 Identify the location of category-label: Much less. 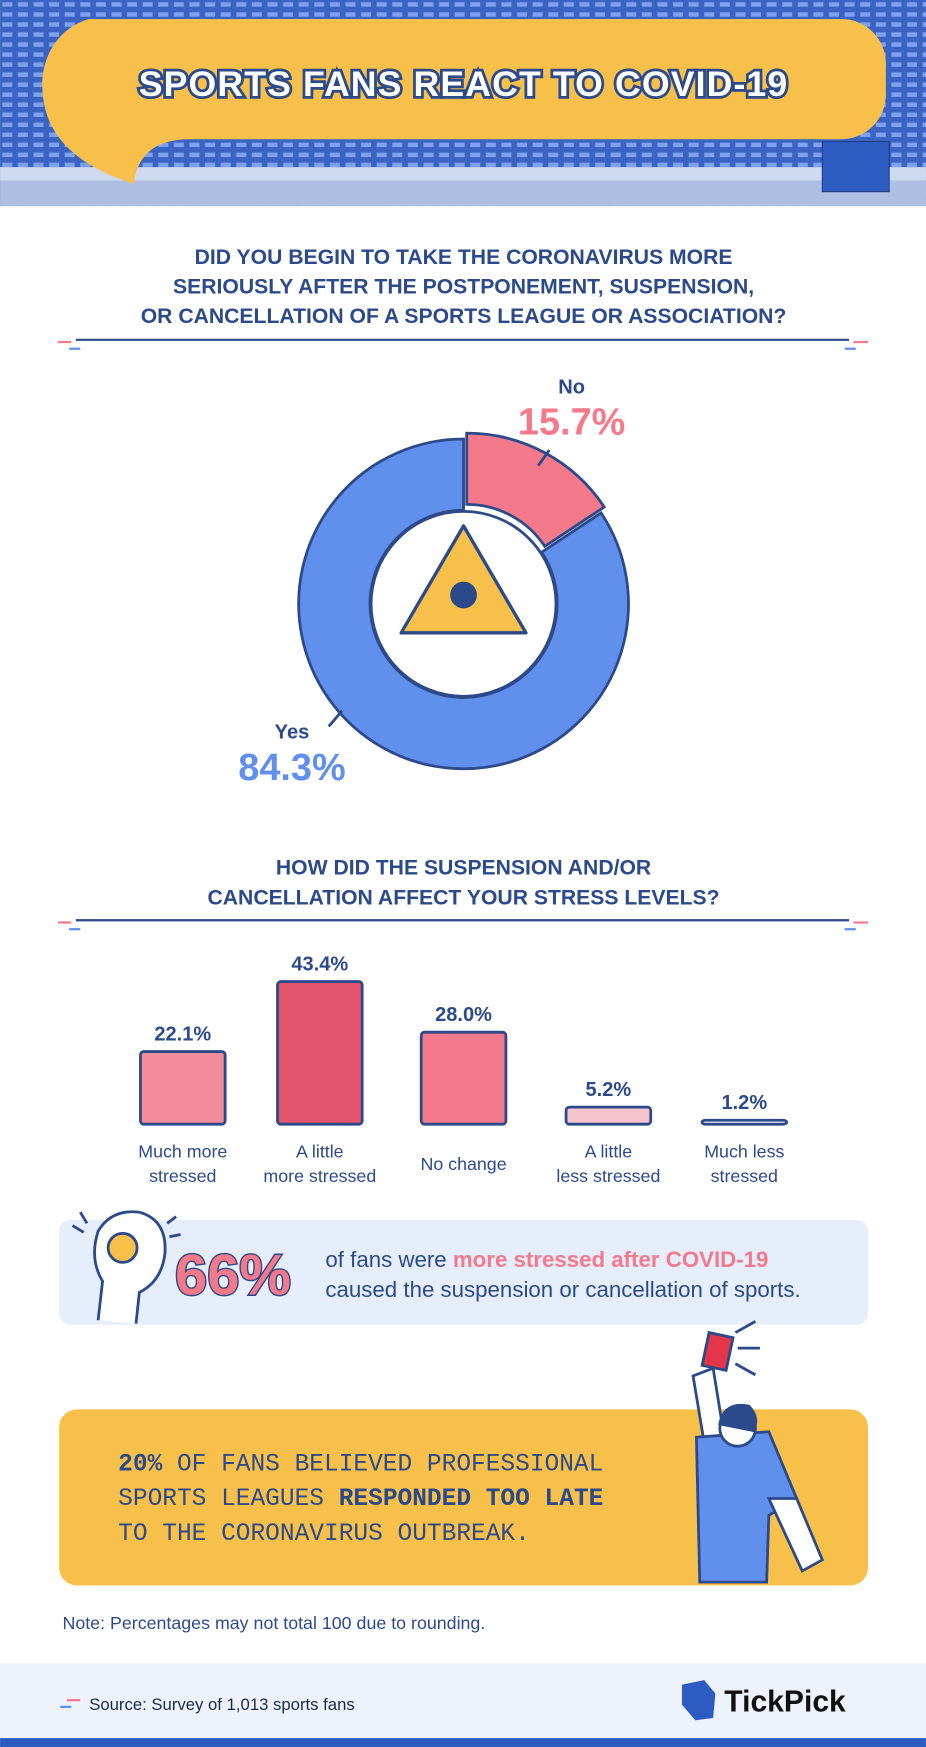
(744, 1152).